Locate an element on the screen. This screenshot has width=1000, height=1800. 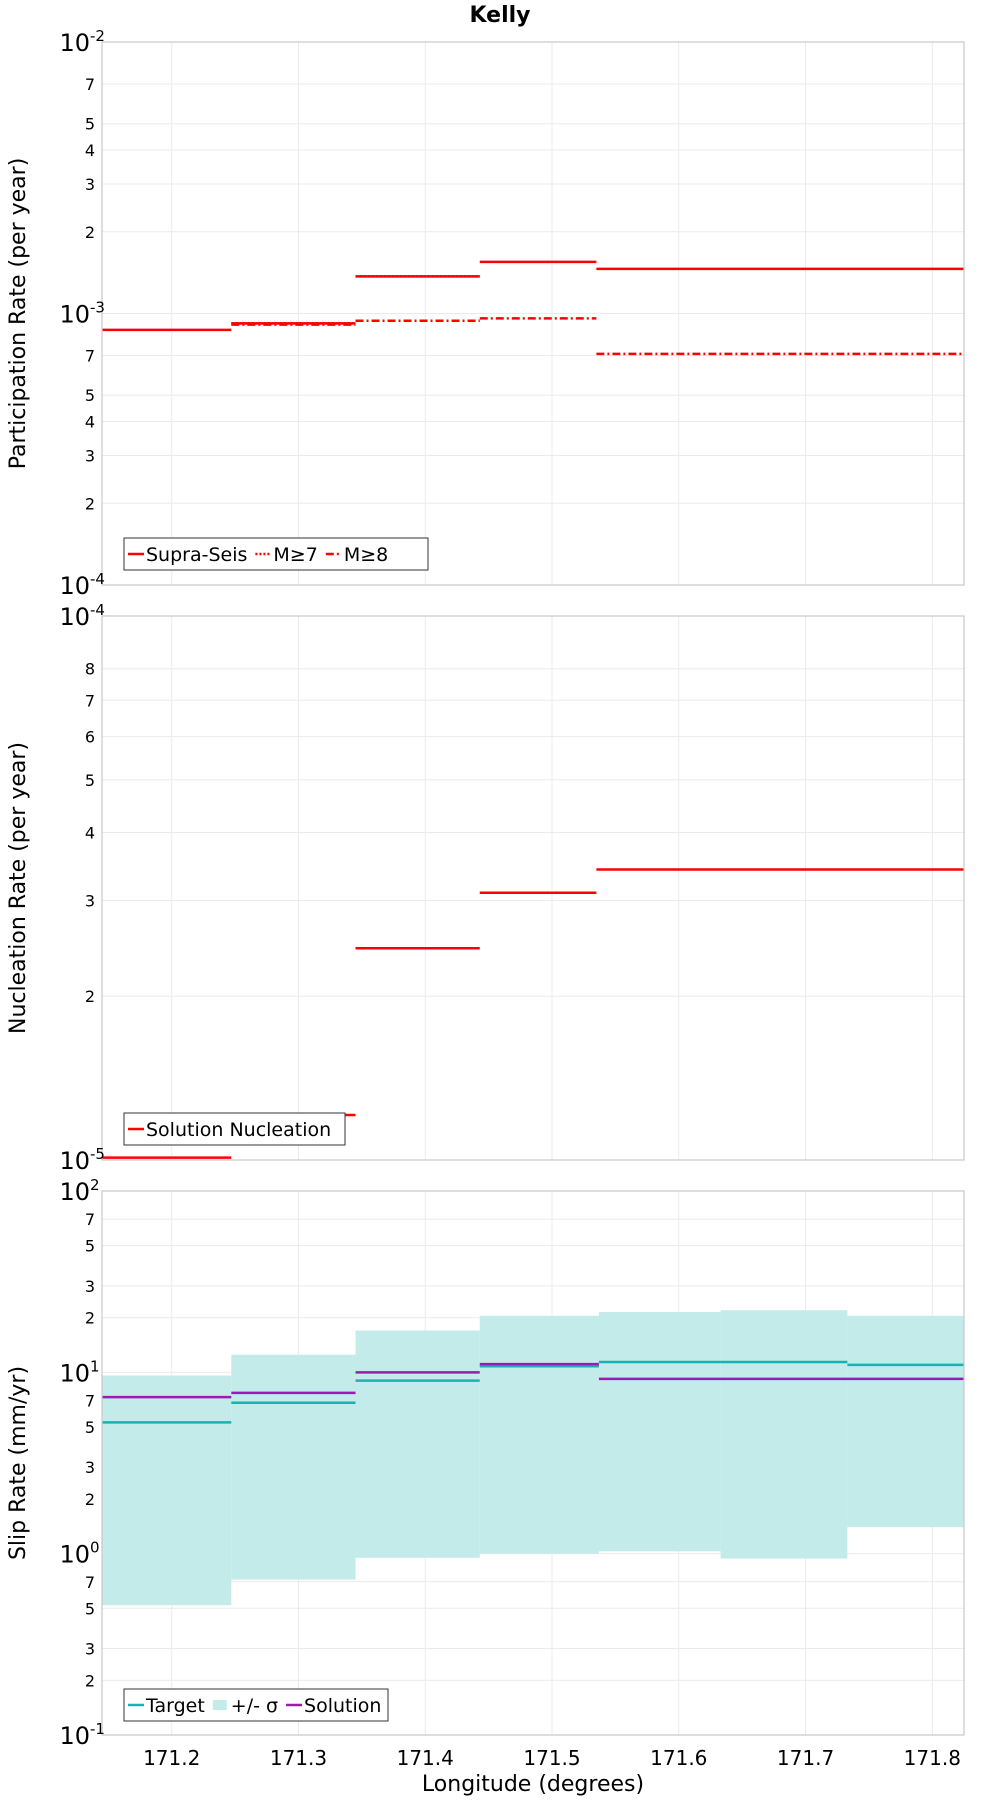
legend-slip: Target +/- σ Solution is located at coordinates (256, 1705).